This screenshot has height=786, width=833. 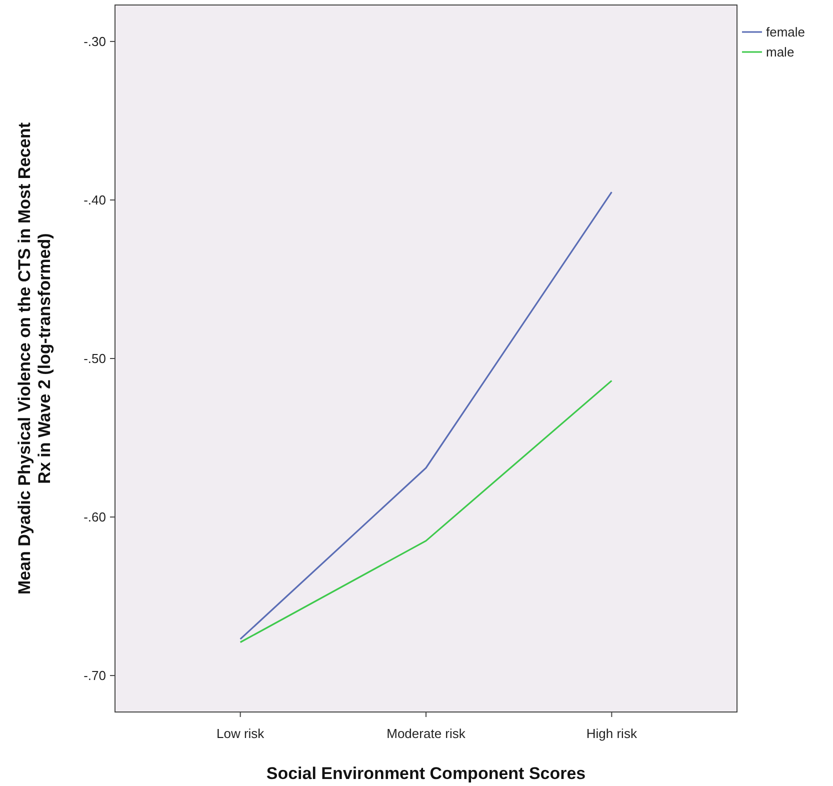 I want to click on y-tick-label: -.60, so click(x=95, y=517).